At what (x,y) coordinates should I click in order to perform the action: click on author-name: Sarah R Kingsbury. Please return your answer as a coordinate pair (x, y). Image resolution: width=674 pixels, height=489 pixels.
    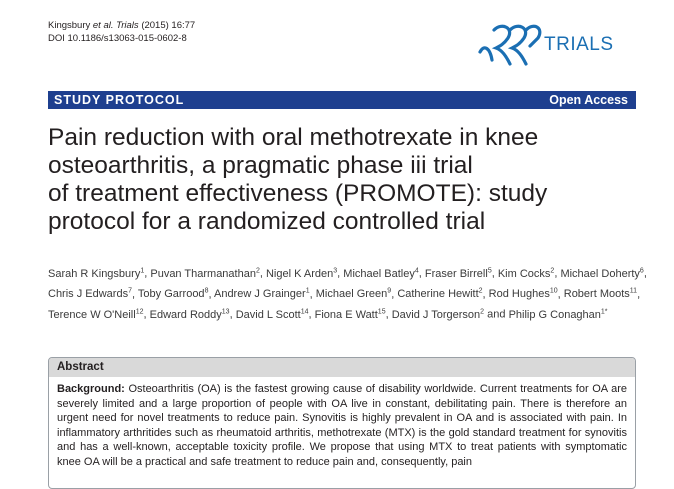
    Looking at the image, I should click on (94, 273).